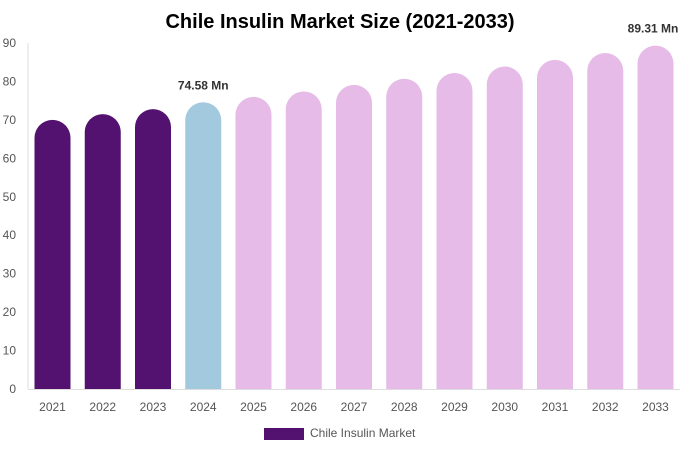  Describe the element at coordinates (253, 243) in the screenshot. I see `bar-2025` at that location.